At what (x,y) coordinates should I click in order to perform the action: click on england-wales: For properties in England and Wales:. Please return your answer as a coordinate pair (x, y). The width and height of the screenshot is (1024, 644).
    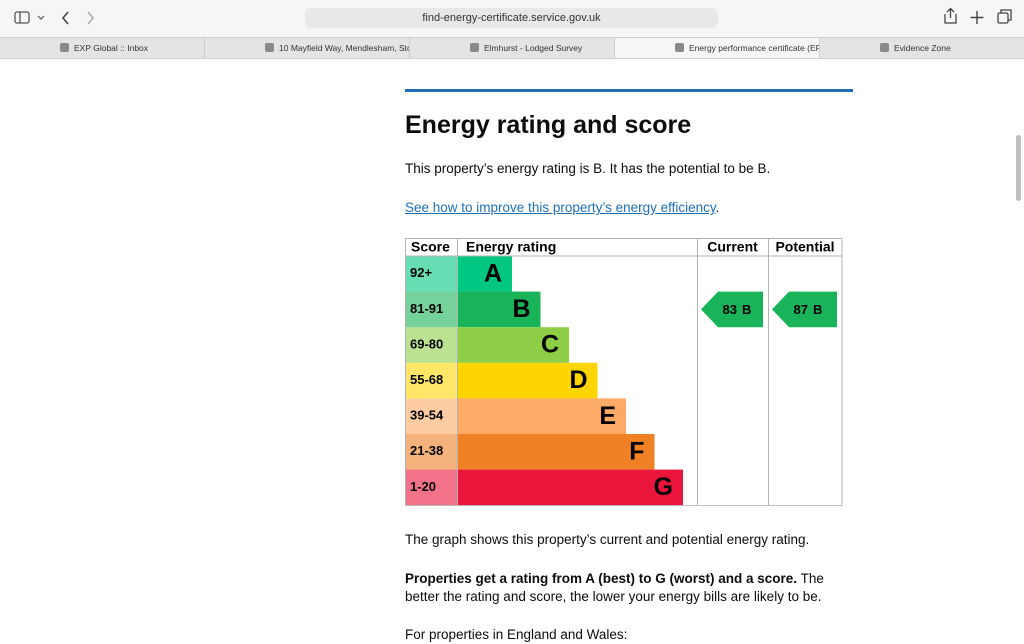
    Looking at the image, I should click on (516, 634).